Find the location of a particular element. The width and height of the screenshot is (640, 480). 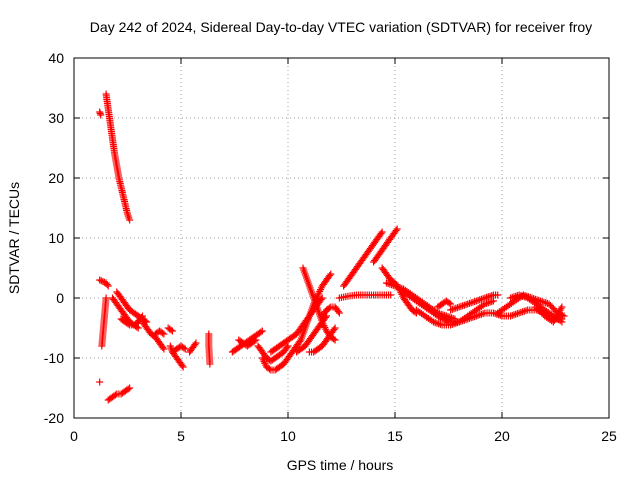

y-tick-label: -20 is located at coordinates (54, 418).